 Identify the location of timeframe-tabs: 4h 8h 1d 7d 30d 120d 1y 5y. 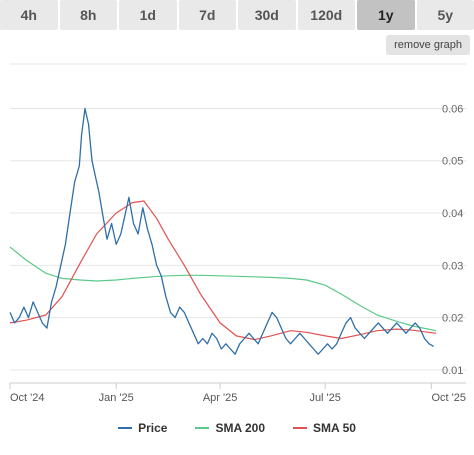
(237, 15).